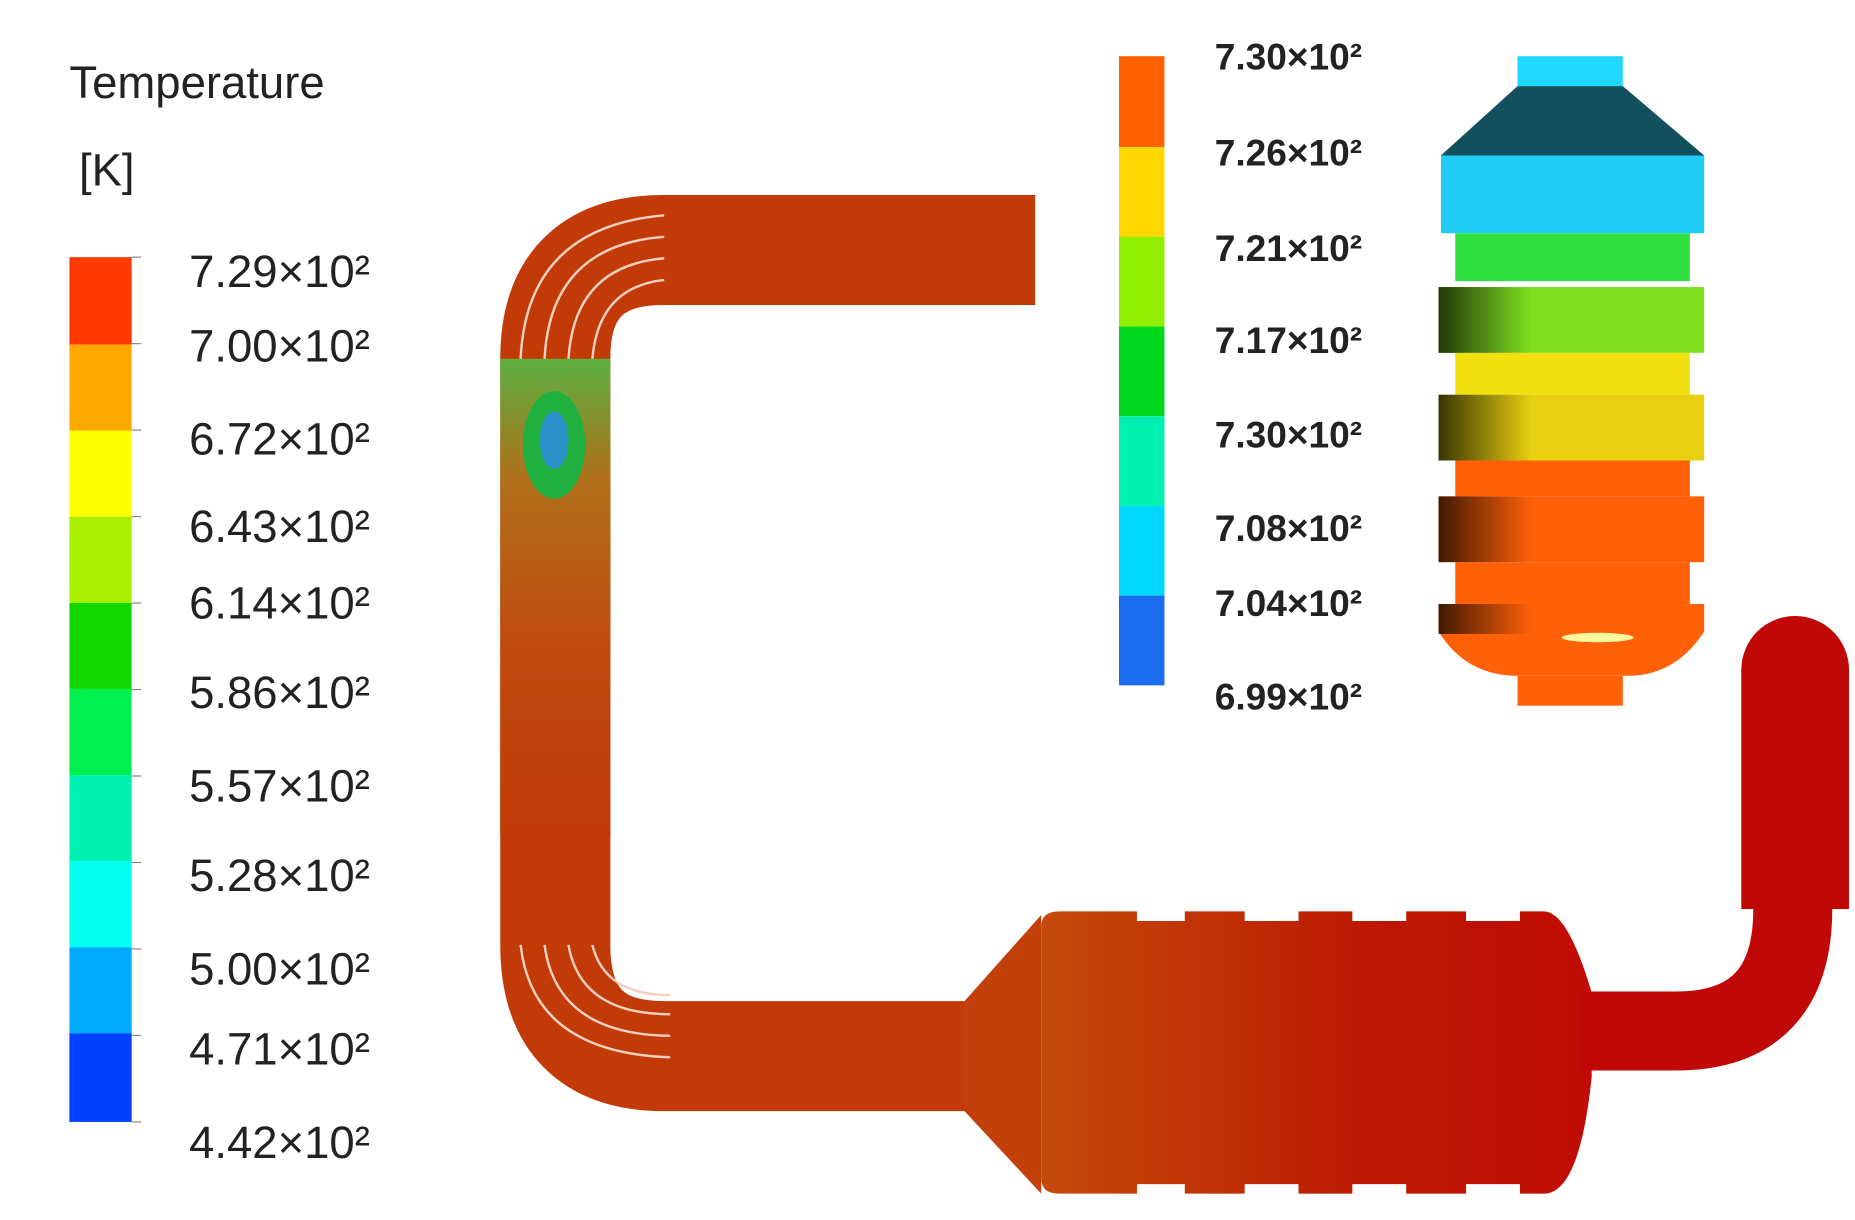  What do you see at coordinates (1571, 381) in the screenshot?
I see `converter-inset` at bounding box center [1571, 381].